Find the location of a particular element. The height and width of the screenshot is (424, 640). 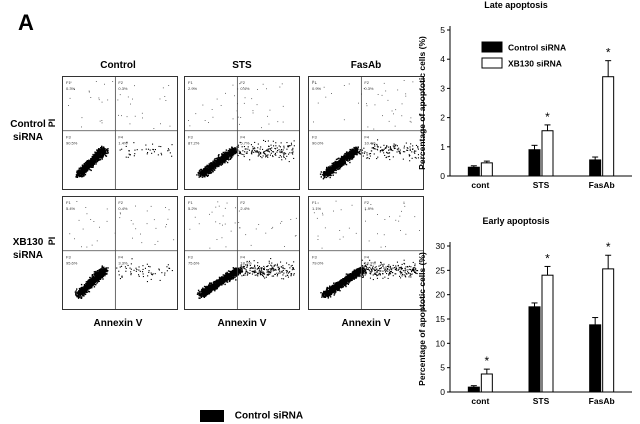

quadrant-percent: 79.0% is located at coordinates (318, 263).